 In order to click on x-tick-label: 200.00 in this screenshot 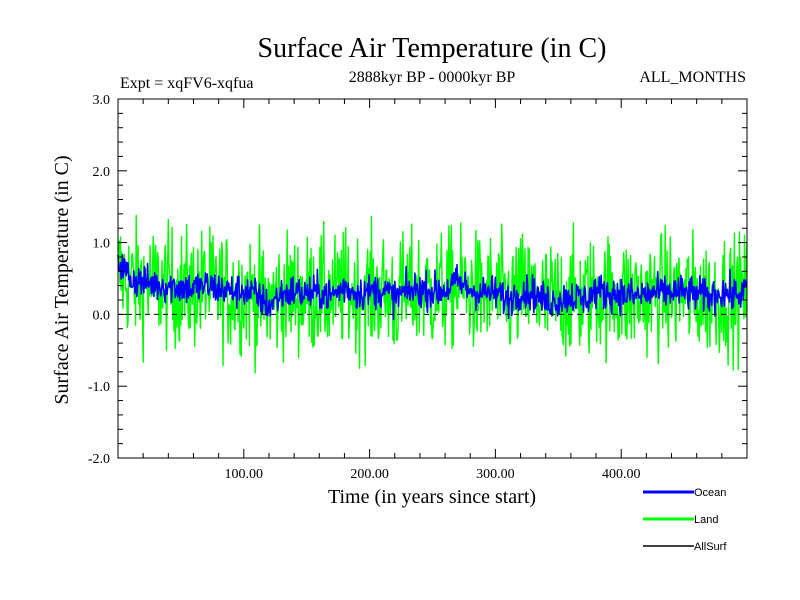, I will do `click(369, 474)`.